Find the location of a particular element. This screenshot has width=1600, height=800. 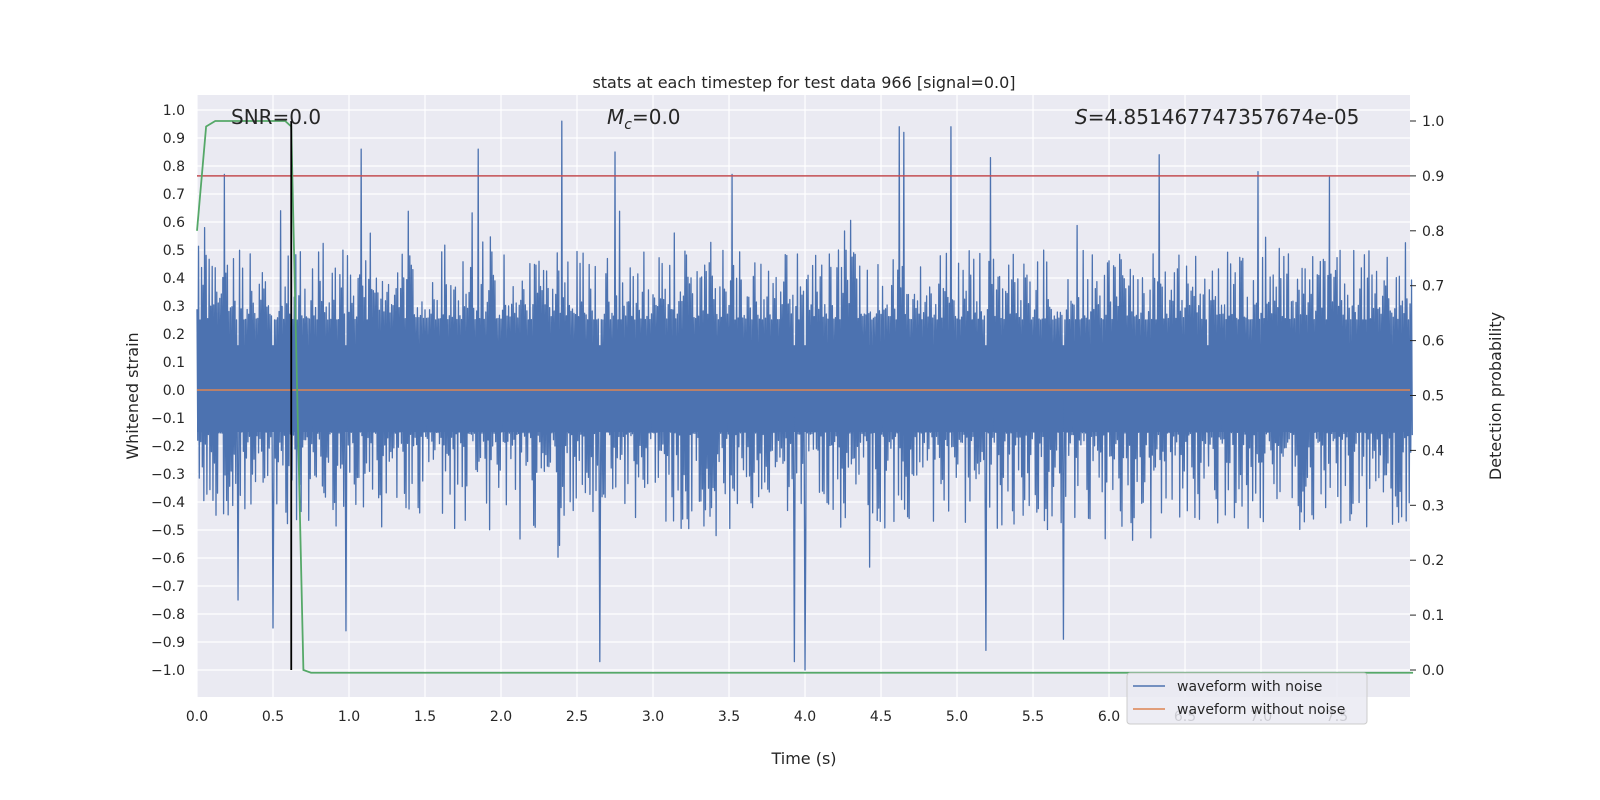

y2-tick-label: 0.4 is located at coordinates (1433, 451).